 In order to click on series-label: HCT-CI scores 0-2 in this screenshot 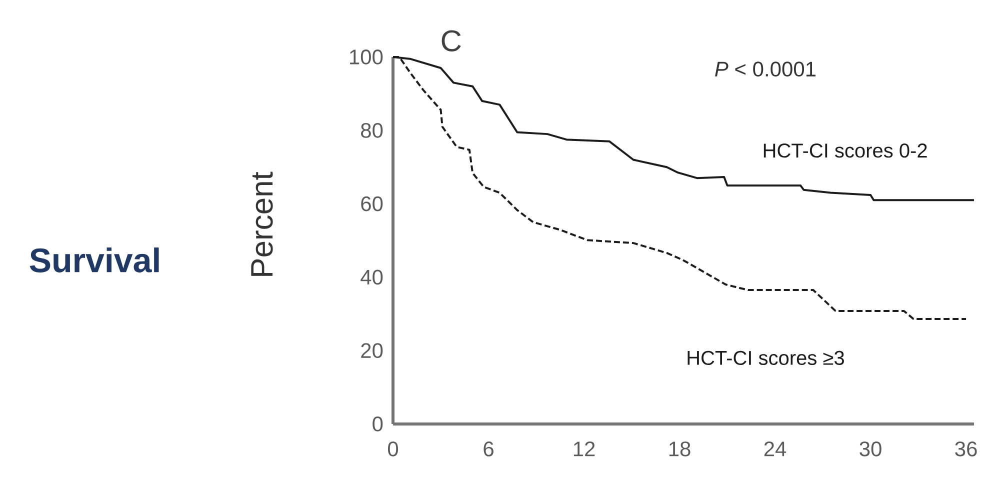, I will do `click(845, 151)`.